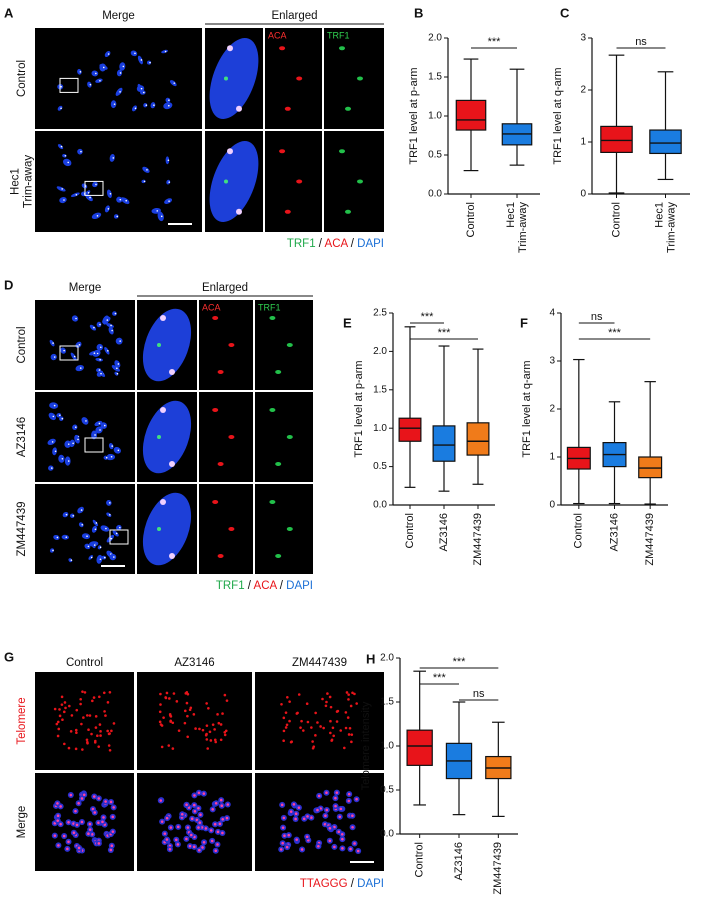 The image size is (708, 901). What do you see at coordinates (299, 586) in the screenshot?
I see `legend-part: DAPI` at bounding box center [299, 586].